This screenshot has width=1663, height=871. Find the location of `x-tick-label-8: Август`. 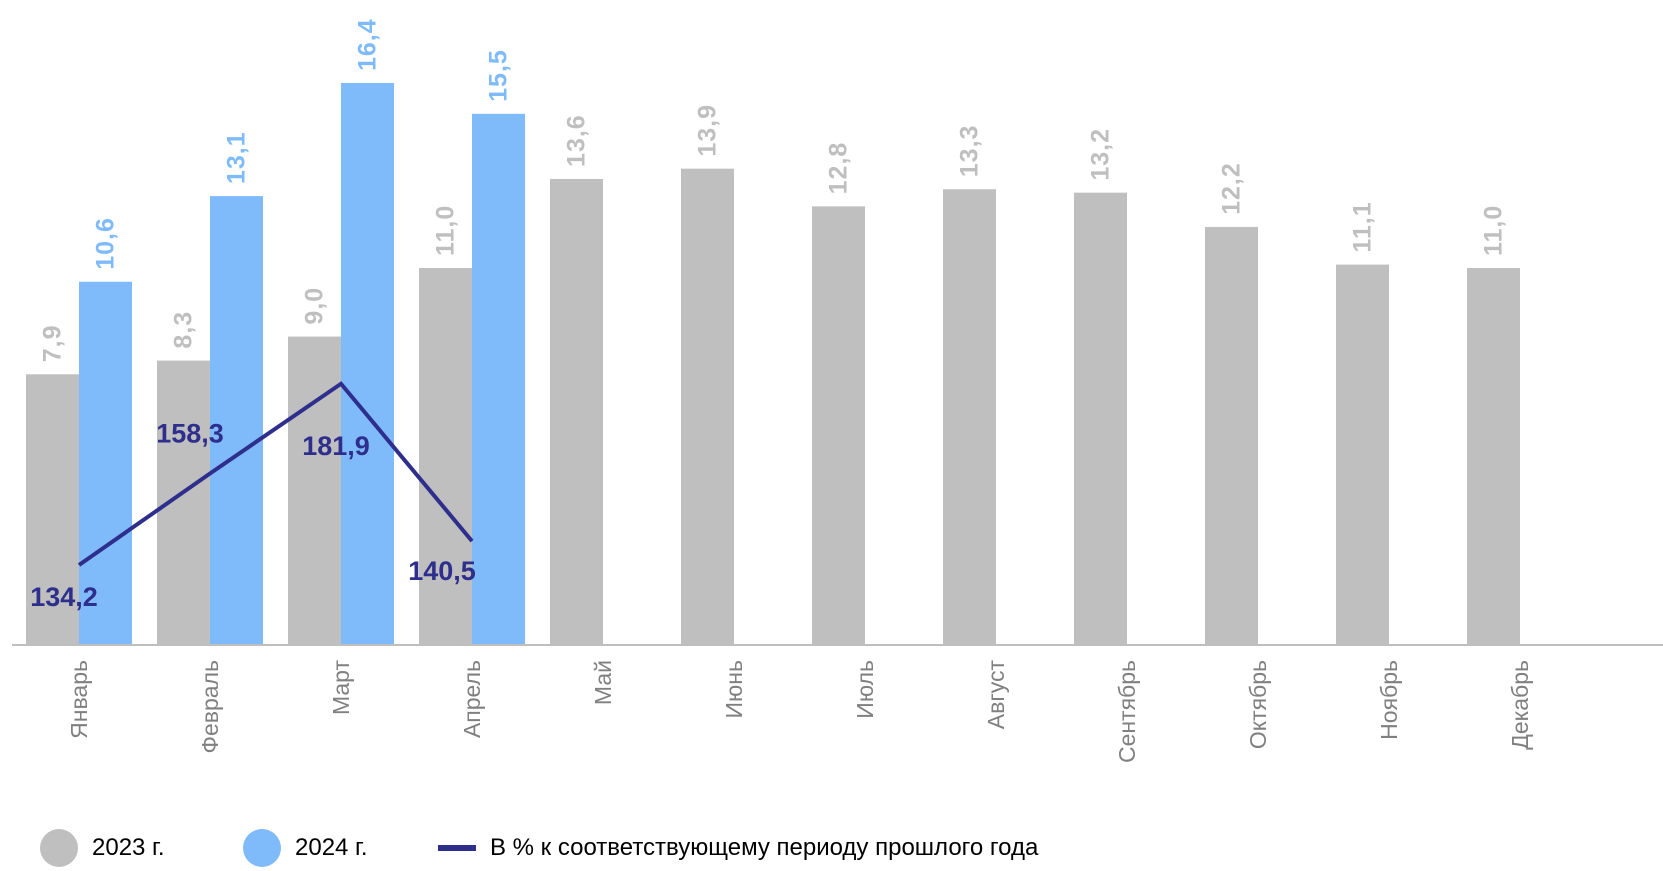

x-tick-label-8: Август is located at coordinates (996, 695).